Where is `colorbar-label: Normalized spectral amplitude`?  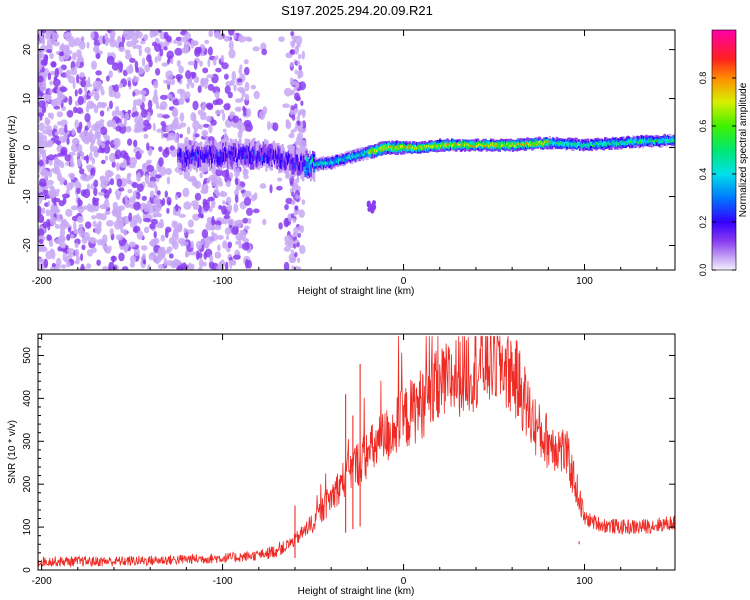
colorbar-label: Normalized spectral amplitude is located at coordinates (743, 149).